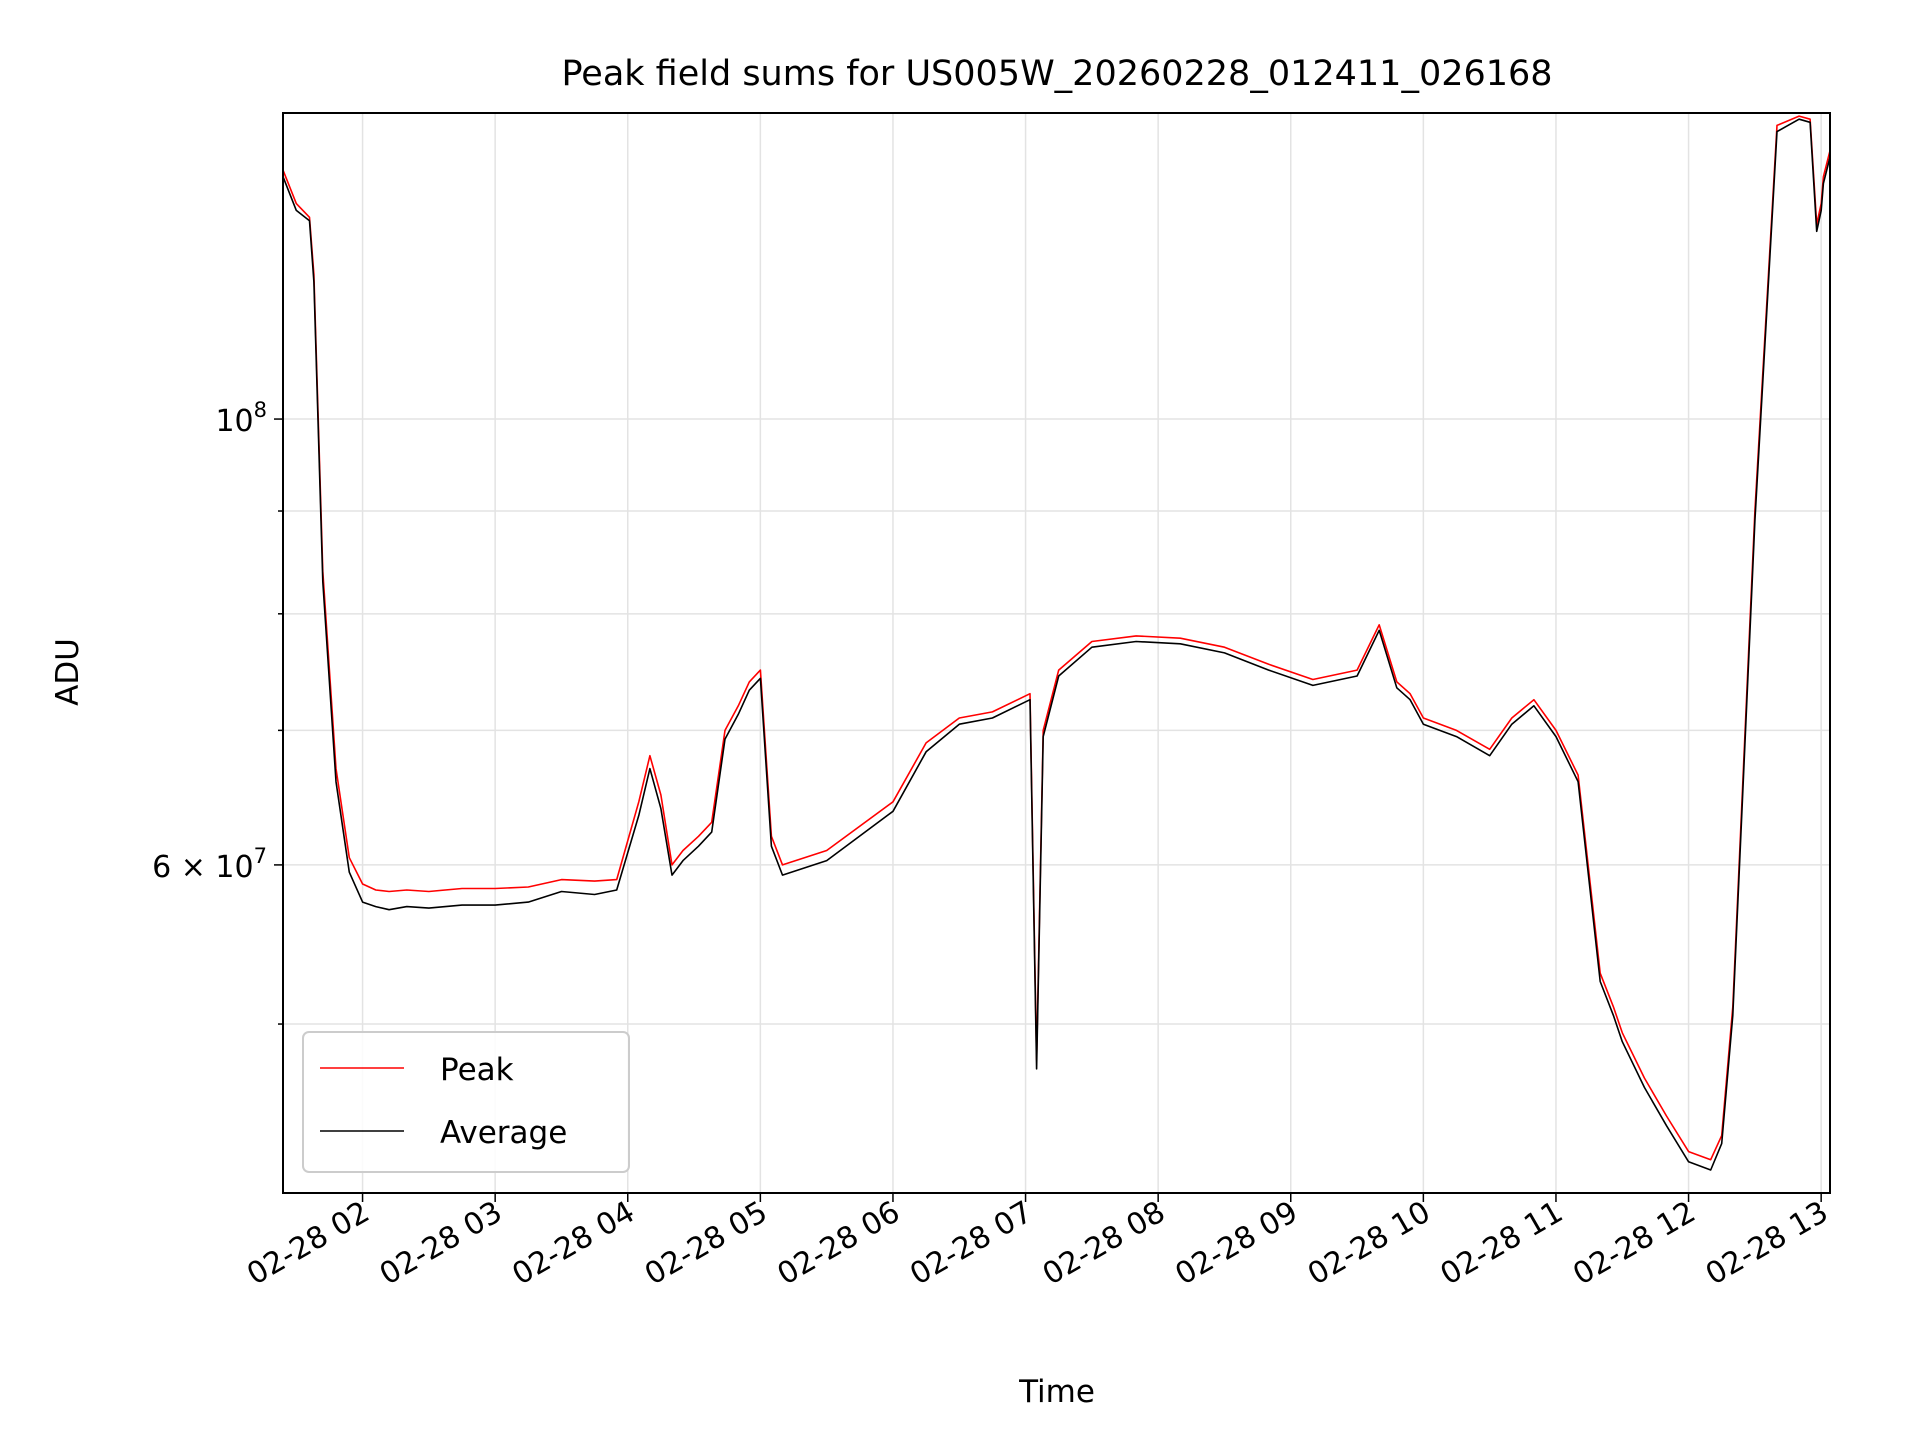  I want to click on y-tick-label: 108, so click(241, 418).